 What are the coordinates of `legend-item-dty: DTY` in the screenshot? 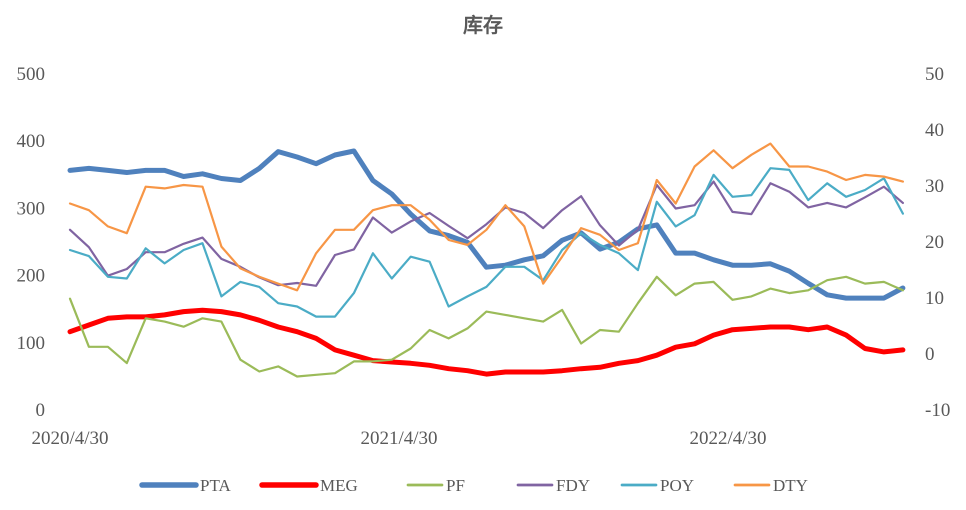 It's located at (770, 485).